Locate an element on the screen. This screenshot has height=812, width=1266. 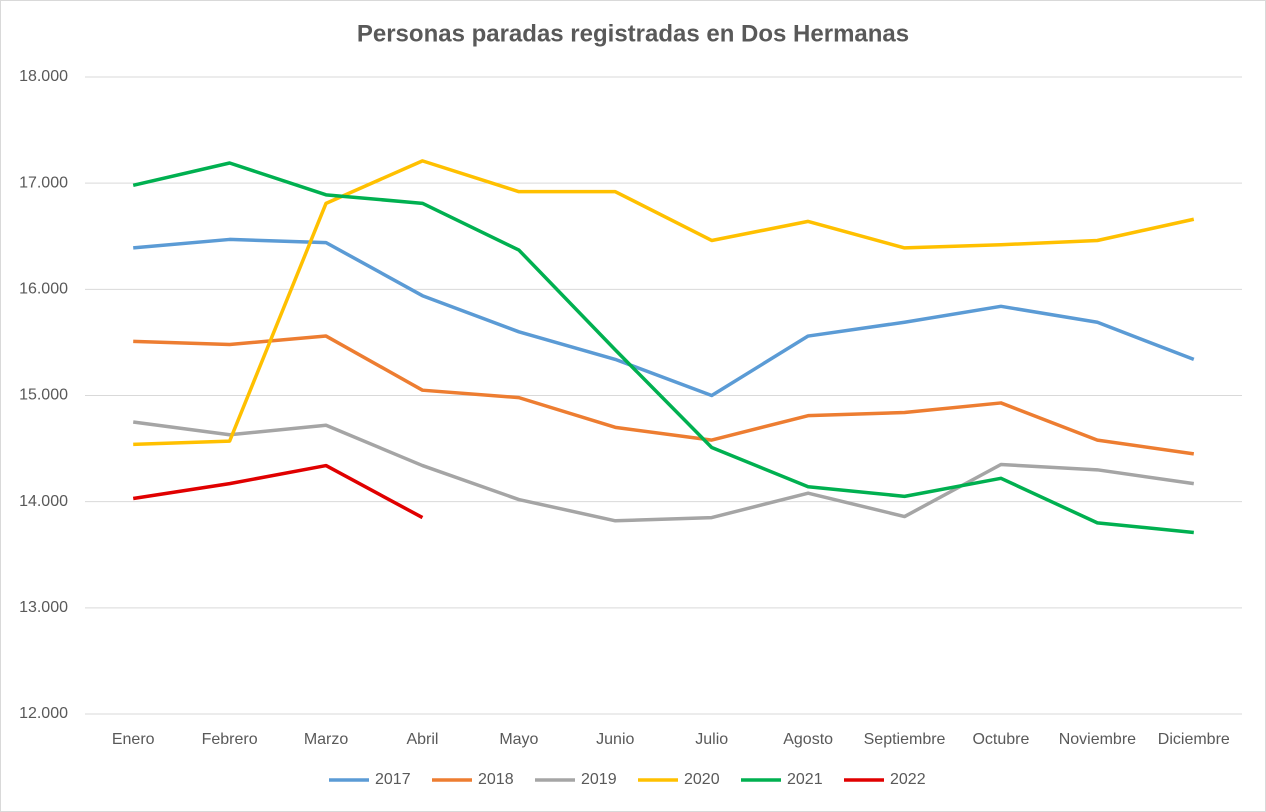
y-tick-label: 14.000 is located at coordinates (43, 501).